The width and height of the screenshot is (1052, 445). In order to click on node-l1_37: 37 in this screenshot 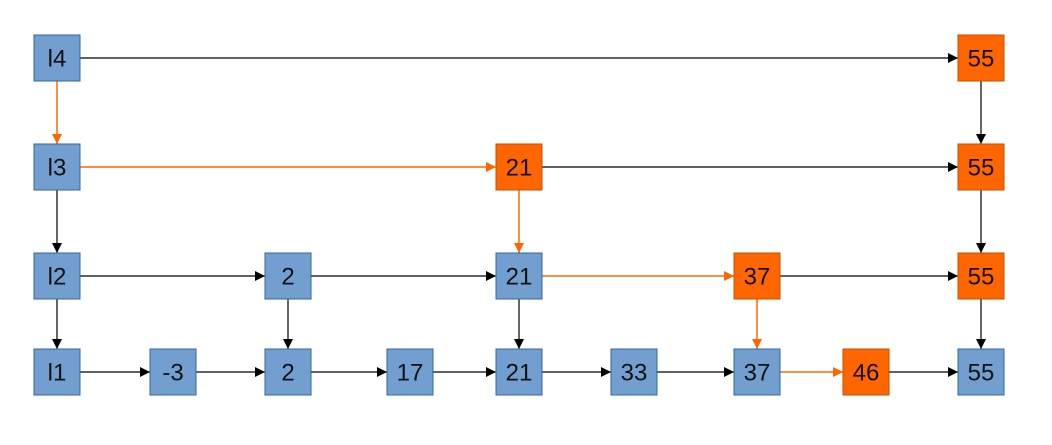, I will do `click(757, 372)`.